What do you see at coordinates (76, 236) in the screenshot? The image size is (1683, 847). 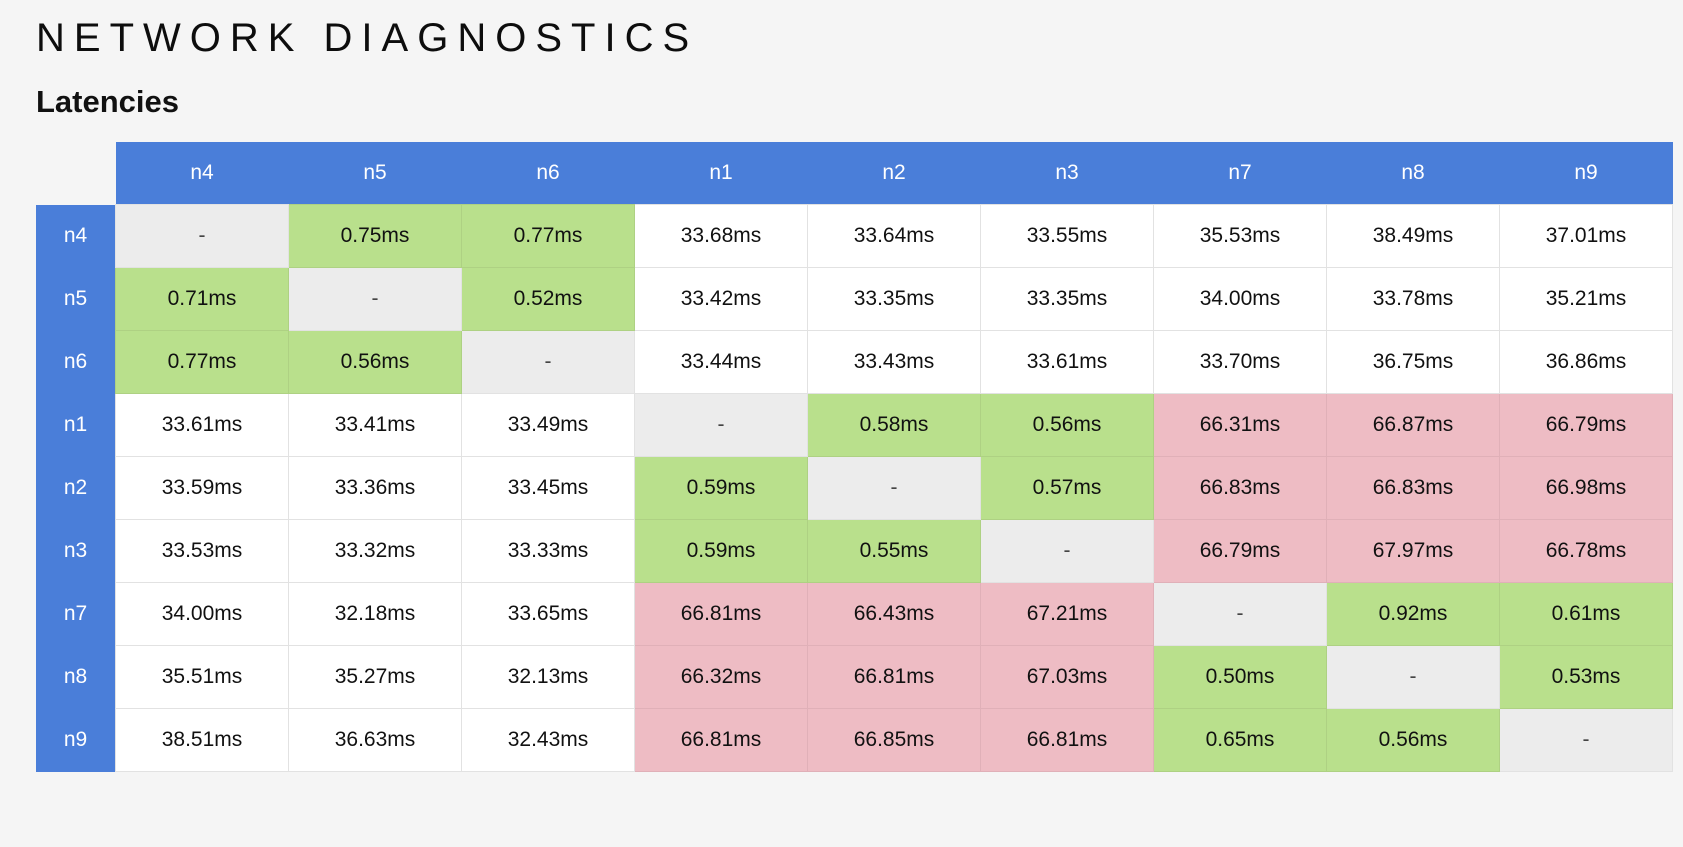 I see `matrix-row-header-n4: n4` at bounding box center [76, 236].